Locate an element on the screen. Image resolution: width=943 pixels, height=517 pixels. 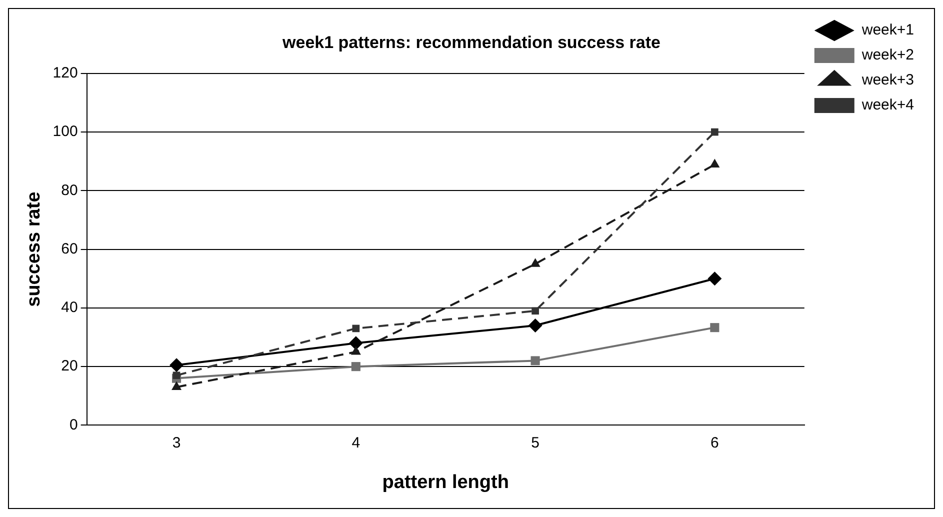
x-tick-label: 6 is located at coordinates (714, 443).